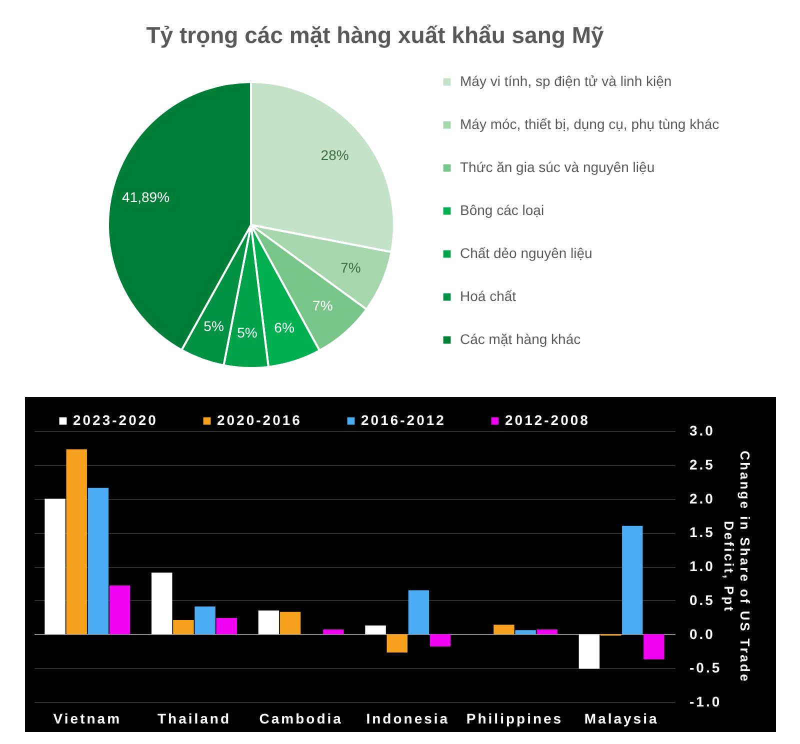 The width and height of the screenshot is (800, 744). What do you see at coordinates (737, 567) in the screenshot?
I see `y-axis-title: Change in Share of US Trade Deficit, Ppt` at bounding box center [737, 567].